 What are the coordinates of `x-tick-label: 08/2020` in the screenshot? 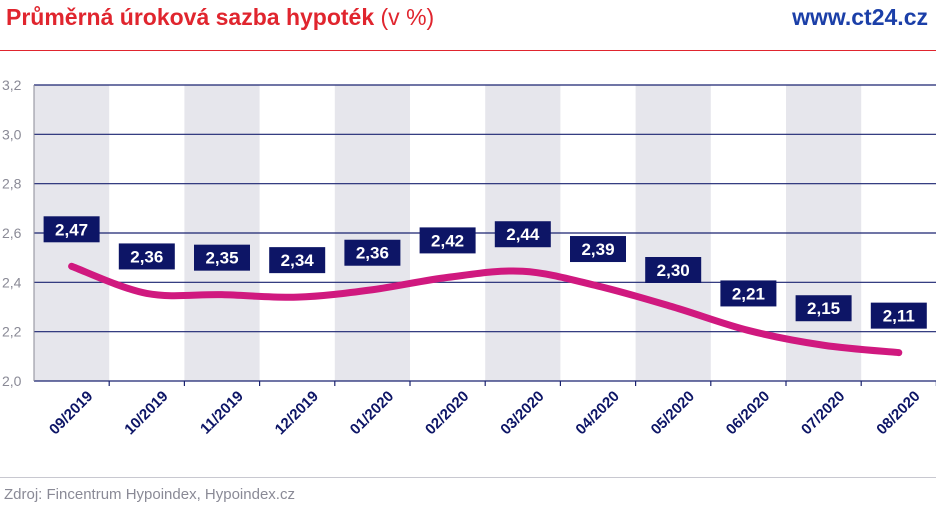 It's located at (898, 413).